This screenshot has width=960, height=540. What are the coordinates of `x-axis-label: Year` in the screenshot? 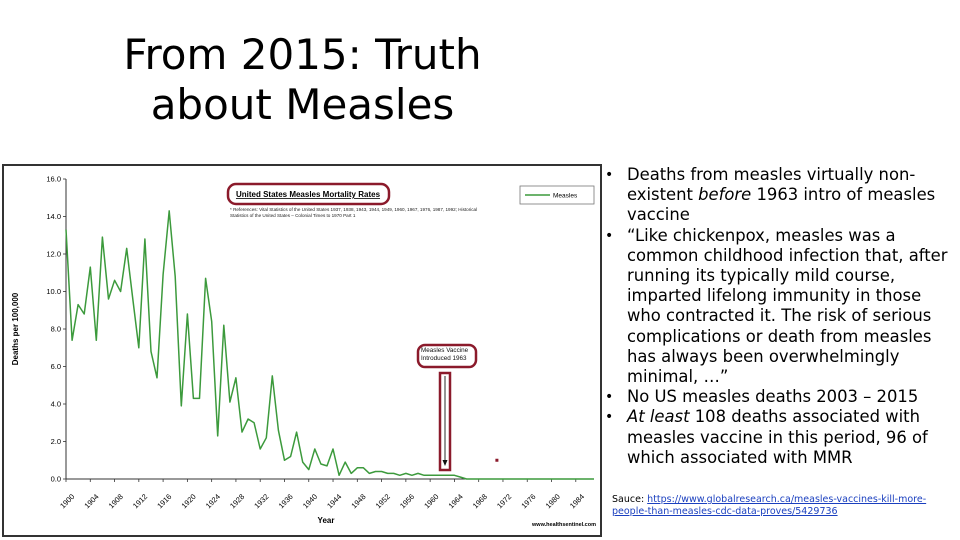 It's located at (326, 520).